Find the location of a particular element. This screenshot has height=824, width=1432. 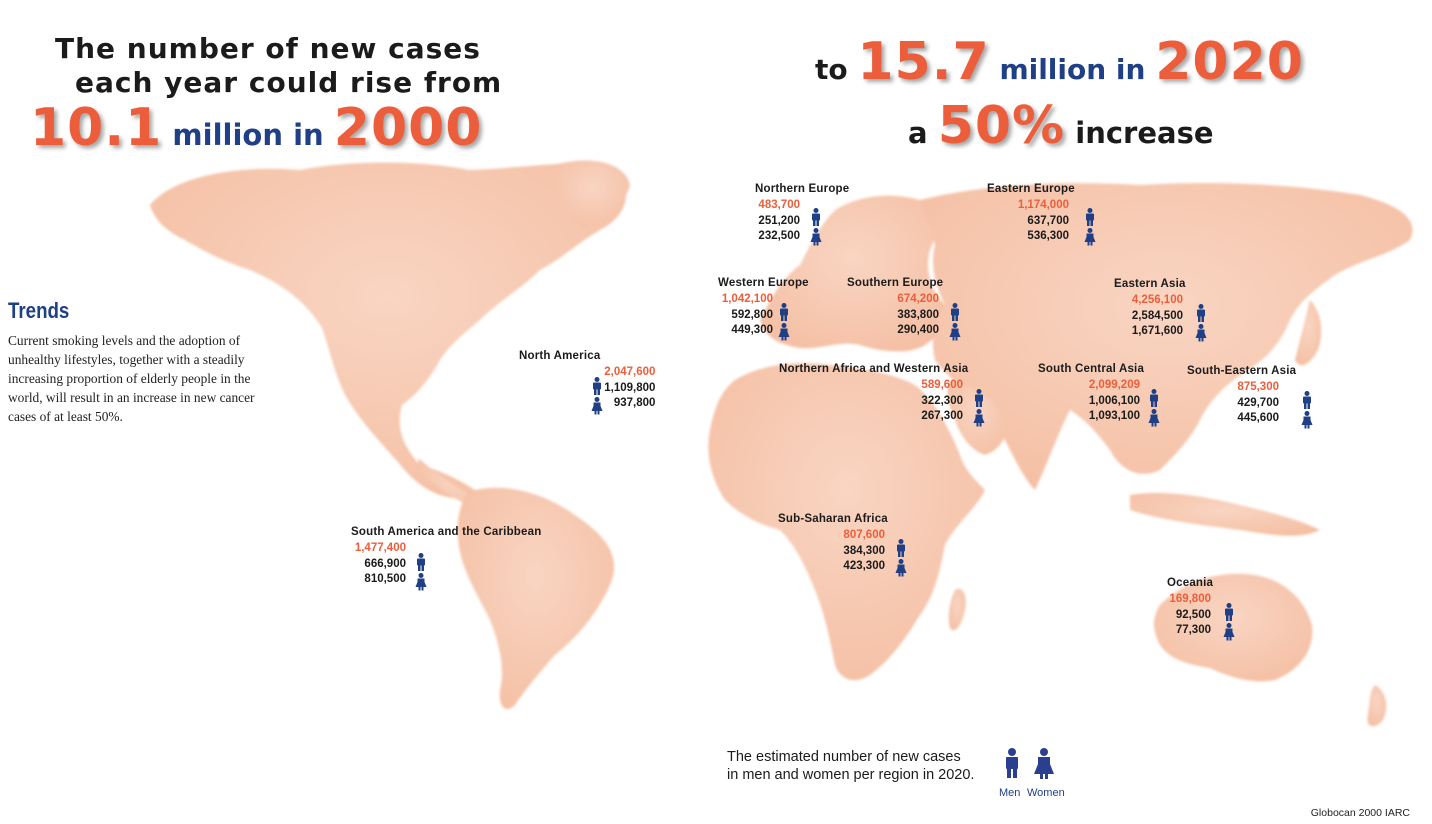

region-name: Northern Africa and Western Asia is located at coordinates (874, 369).